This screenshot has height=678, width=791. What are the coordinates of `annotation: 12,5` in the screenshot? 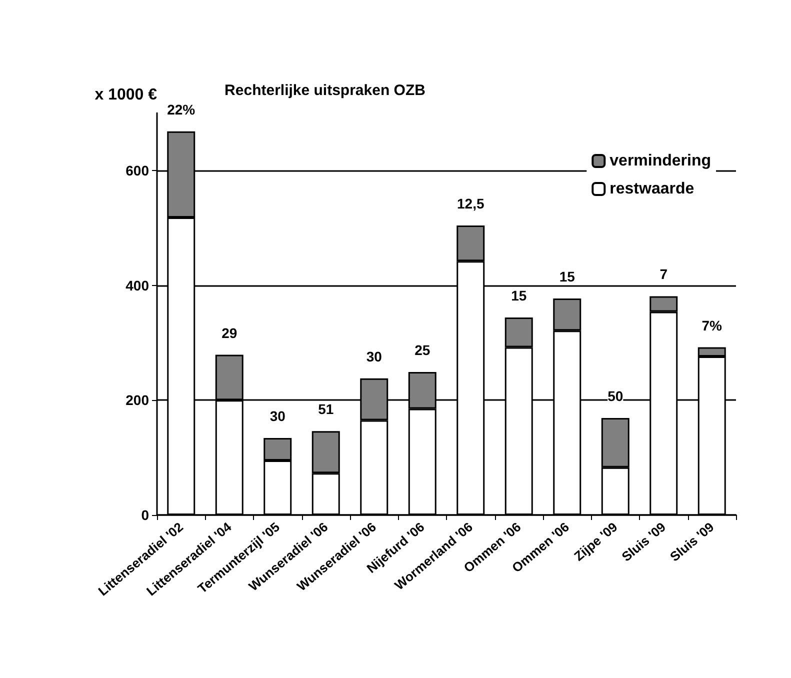 It's located at (470, 204).